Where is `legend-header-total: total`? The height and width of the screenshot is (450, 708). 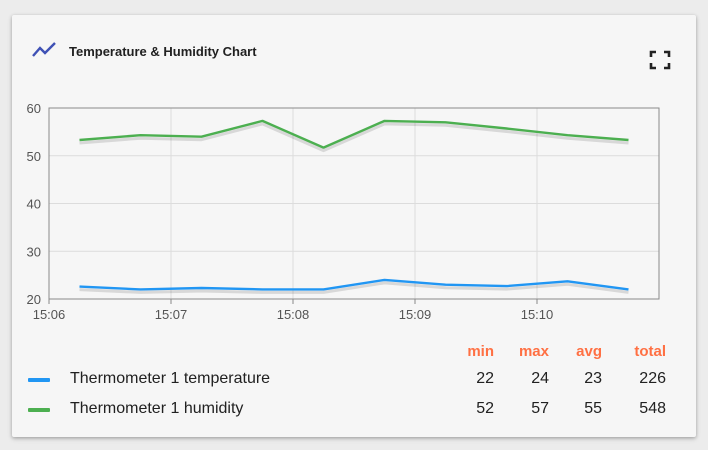 legend-header-total: total is located at coordinates (650, 351).